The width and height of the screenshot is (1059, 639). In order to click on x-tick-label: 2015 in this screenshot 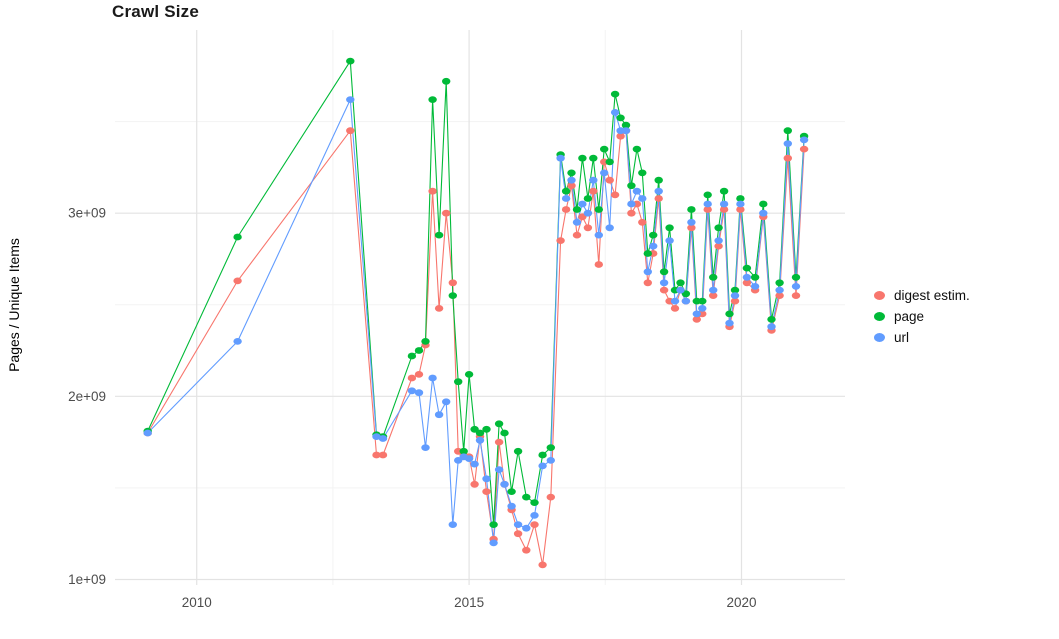, I will do `click(469, 602)`.